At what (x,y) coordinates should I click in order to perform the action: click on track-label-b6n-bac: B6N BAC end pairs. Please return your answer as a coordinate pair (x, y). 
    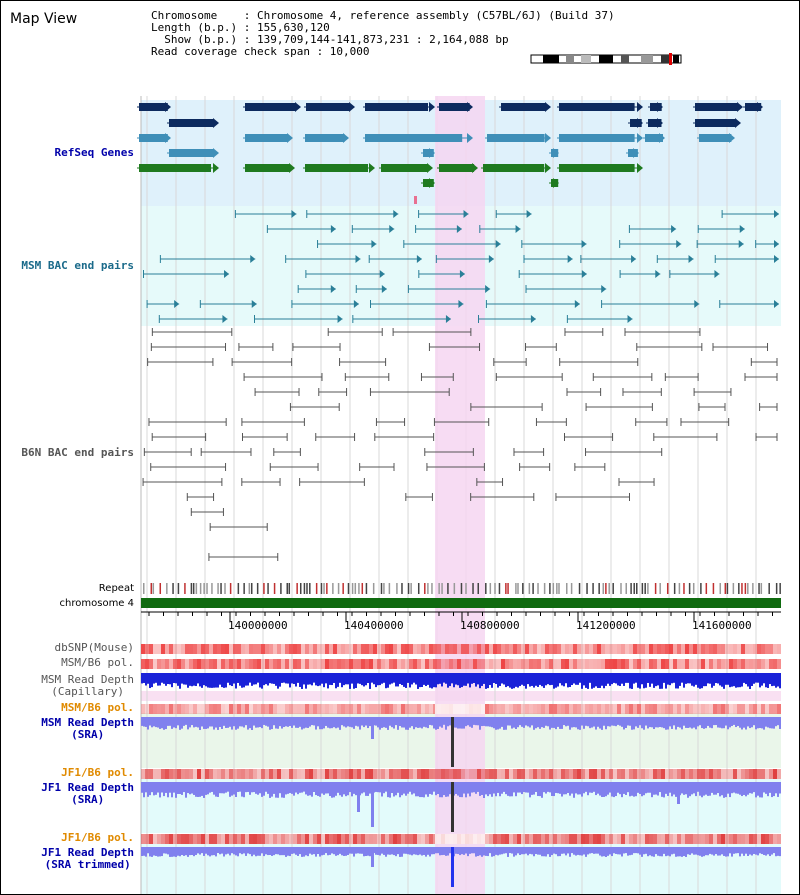
    Looking at the image, I should click on (77, 452).